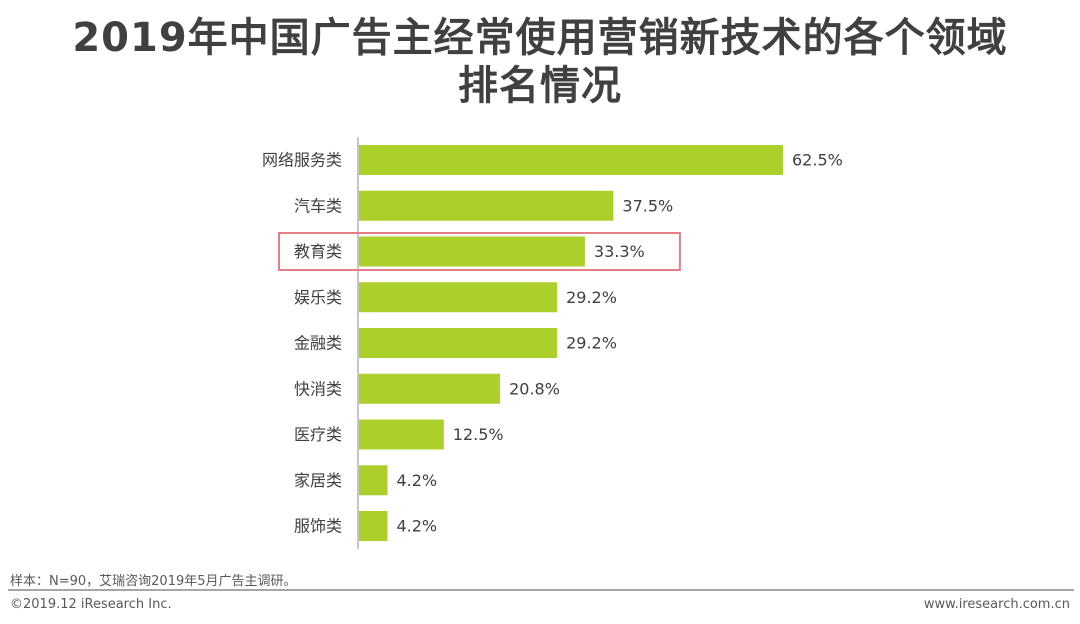 This screenshot has width=1080, height=624. I want to click on copyright-text: ©2019.12 iResearch Inc., so click(91, 604).